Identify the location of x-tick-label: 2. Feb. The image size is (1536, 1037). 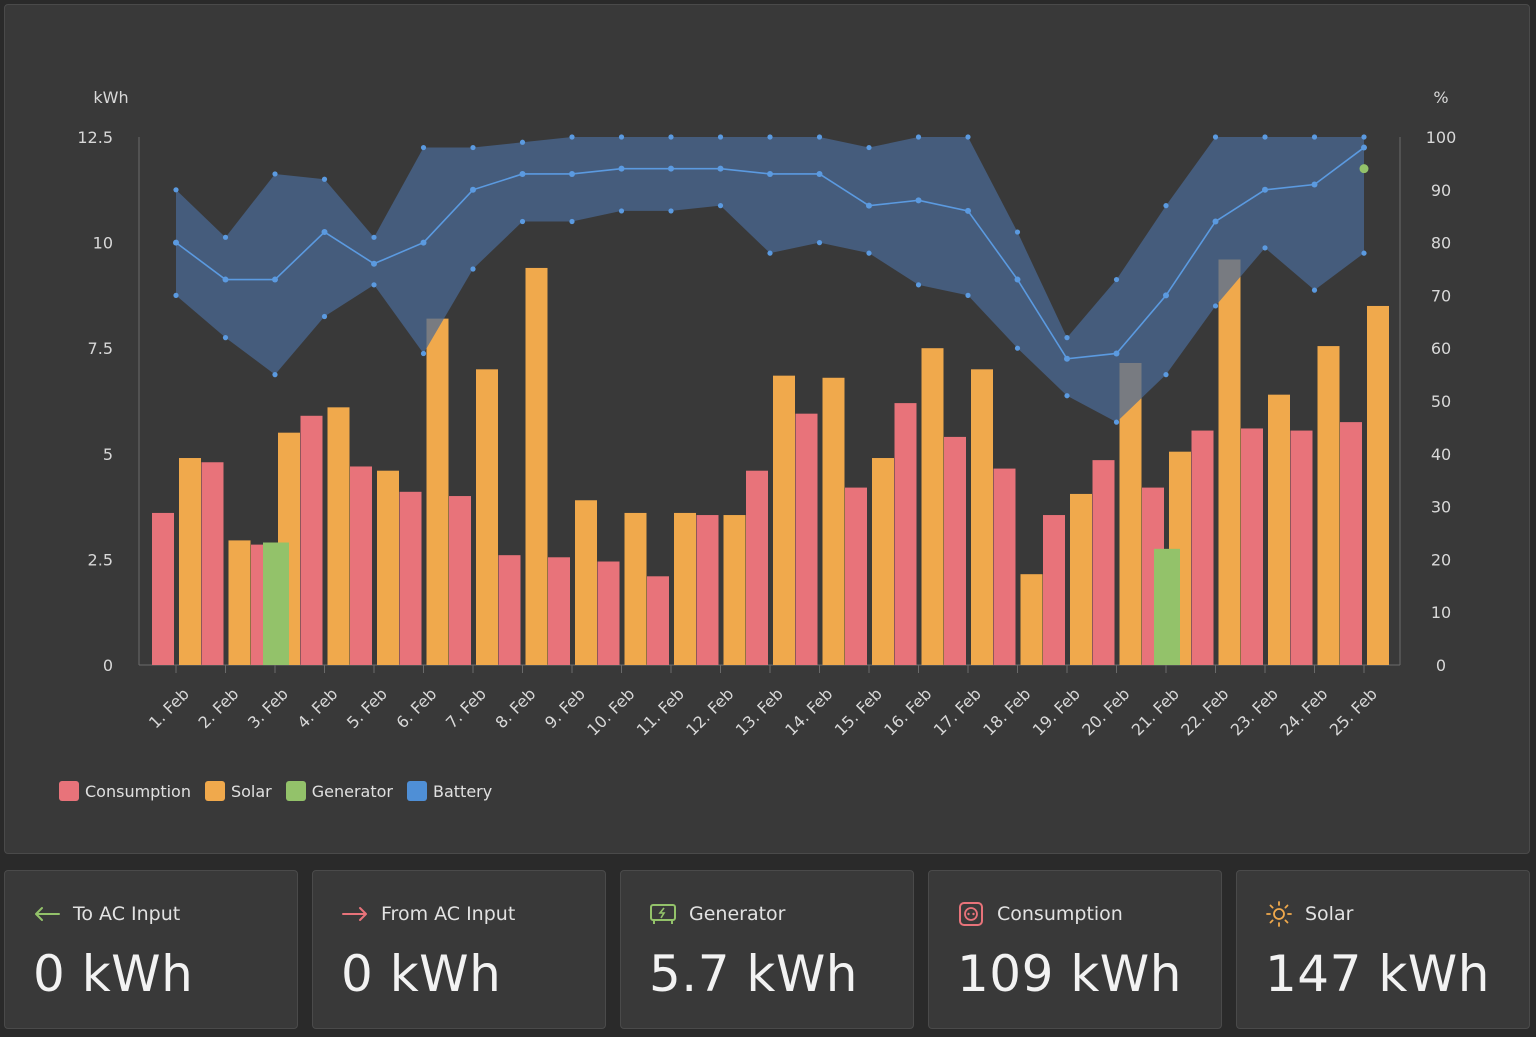
(218, 708).